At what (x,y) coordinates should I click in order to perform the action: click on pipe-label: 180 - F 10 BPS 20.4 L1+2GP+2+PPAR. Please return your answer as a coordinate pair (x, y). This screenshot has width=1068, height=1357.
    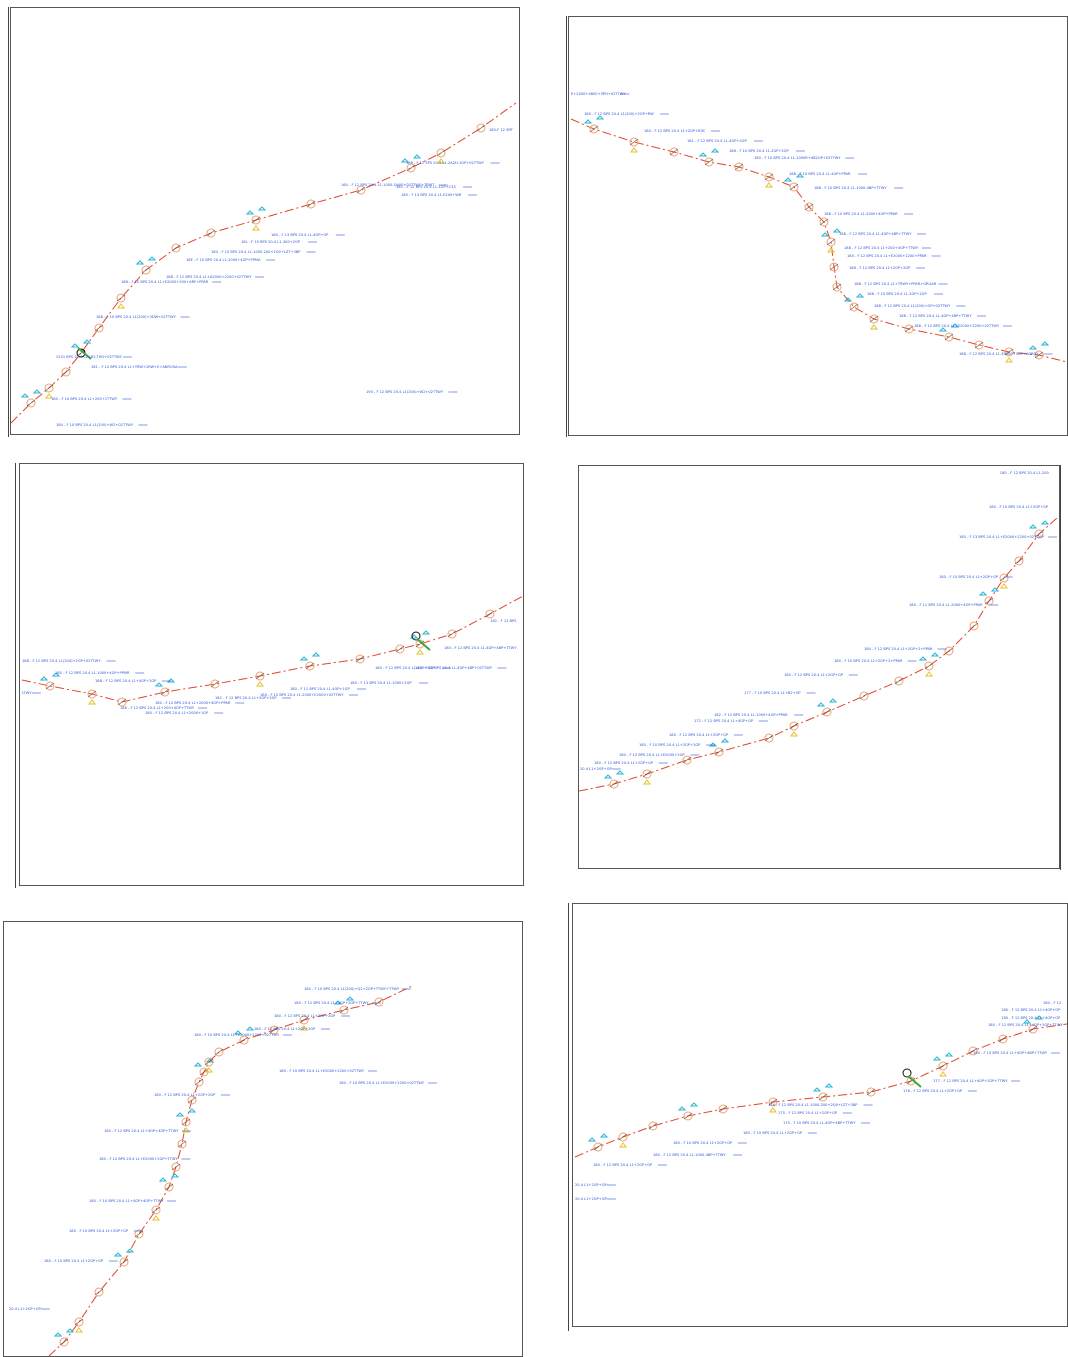
    Looking at the image, I should click on (868, 661).